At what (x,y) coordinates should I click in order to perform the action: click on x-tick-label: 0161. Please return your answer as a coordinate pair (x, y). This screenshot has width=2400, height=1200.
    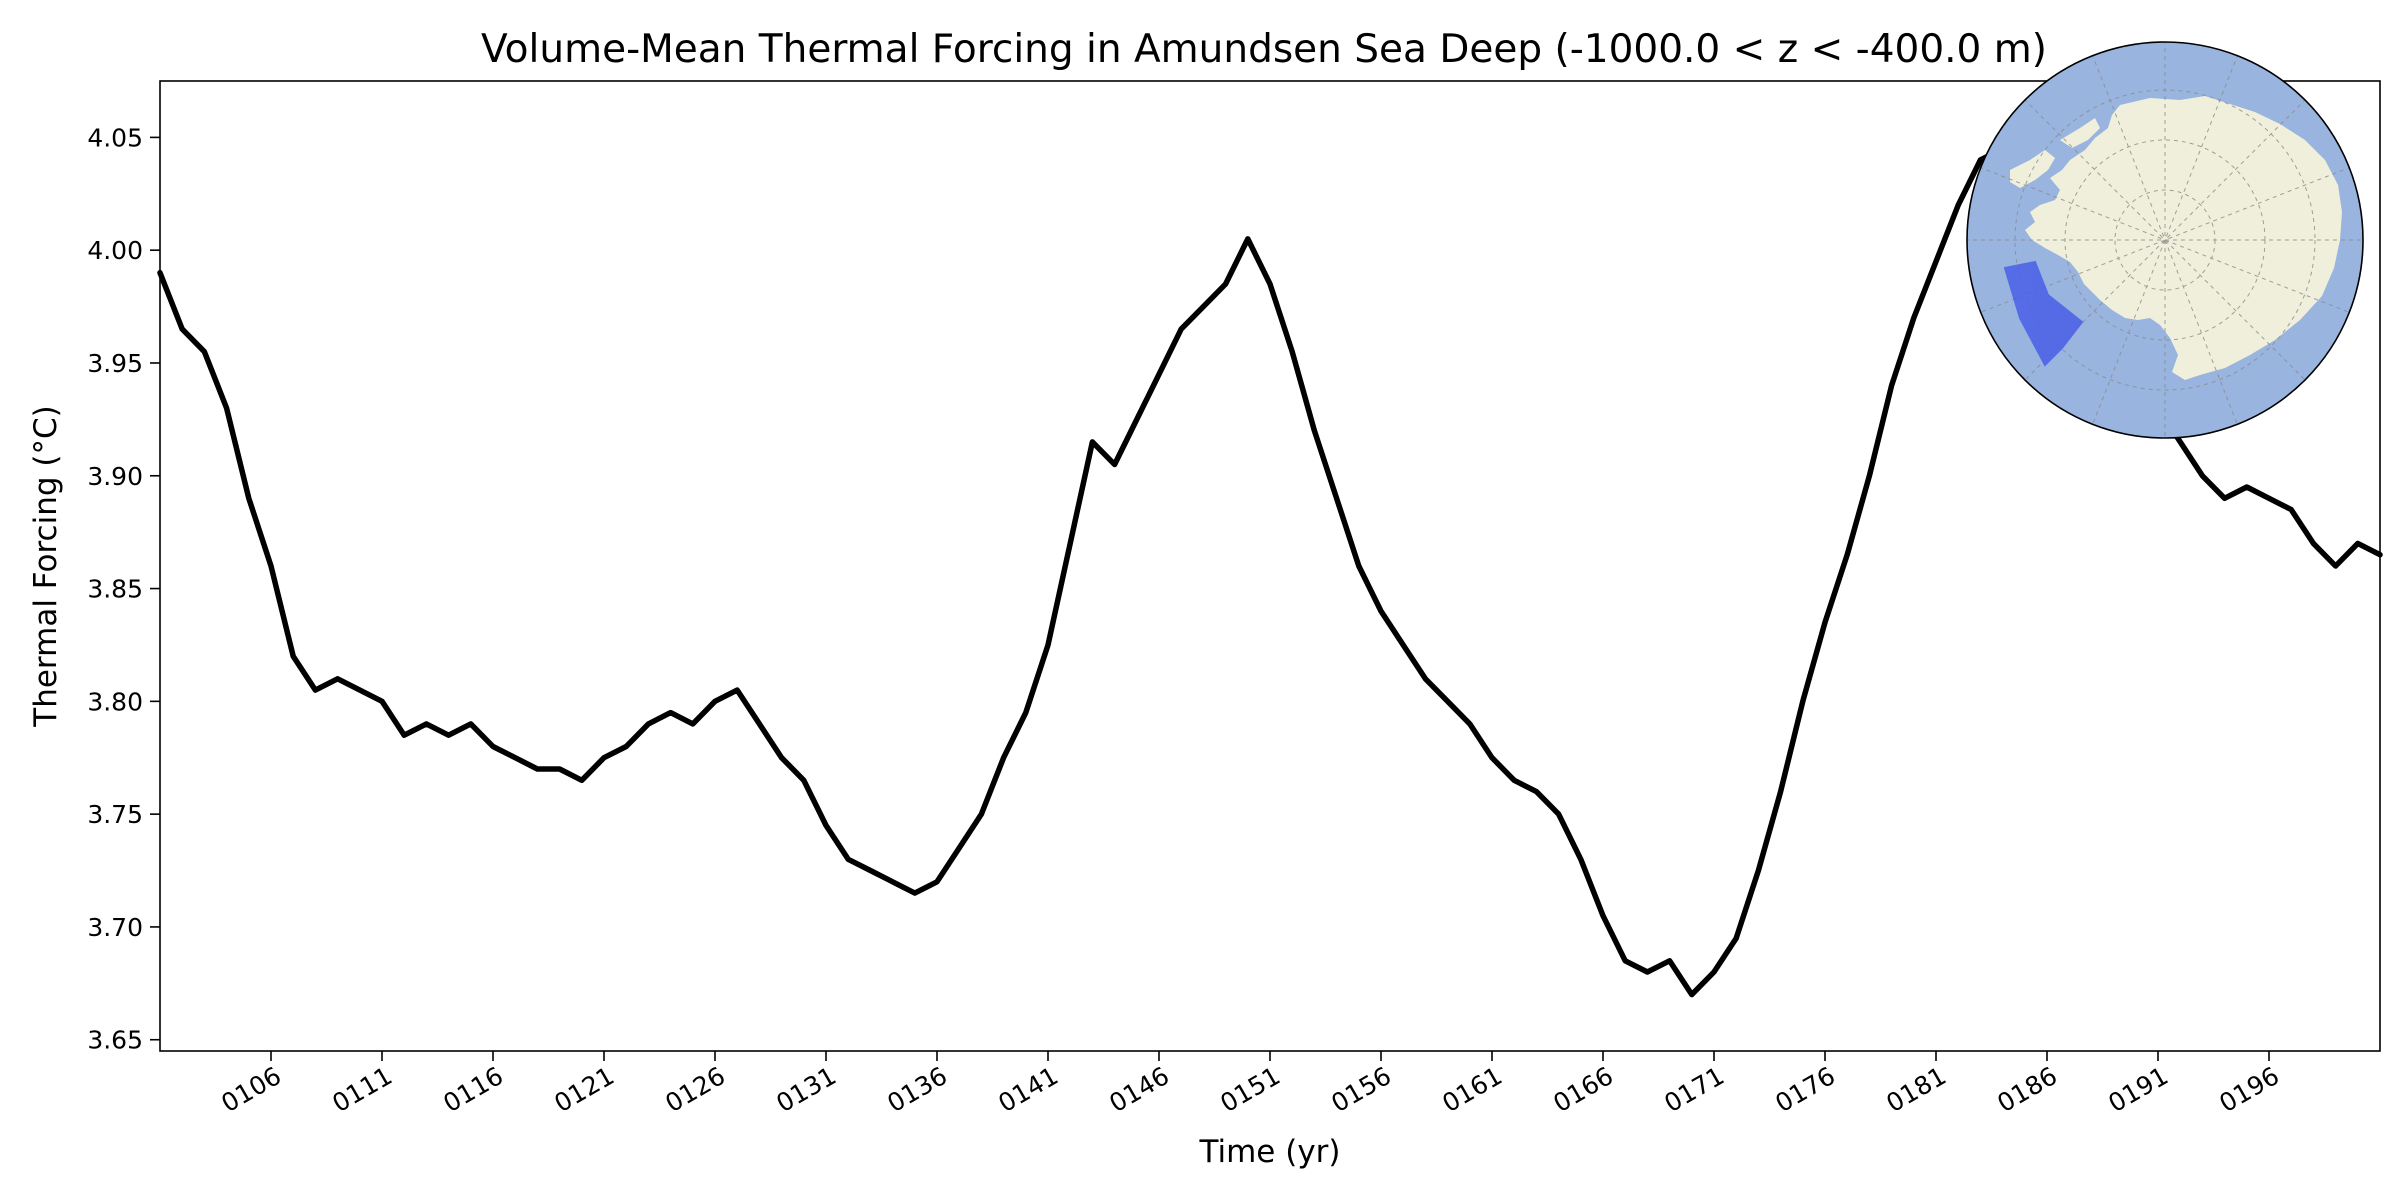
    Looking at the image, I should click on (1472, 1089).